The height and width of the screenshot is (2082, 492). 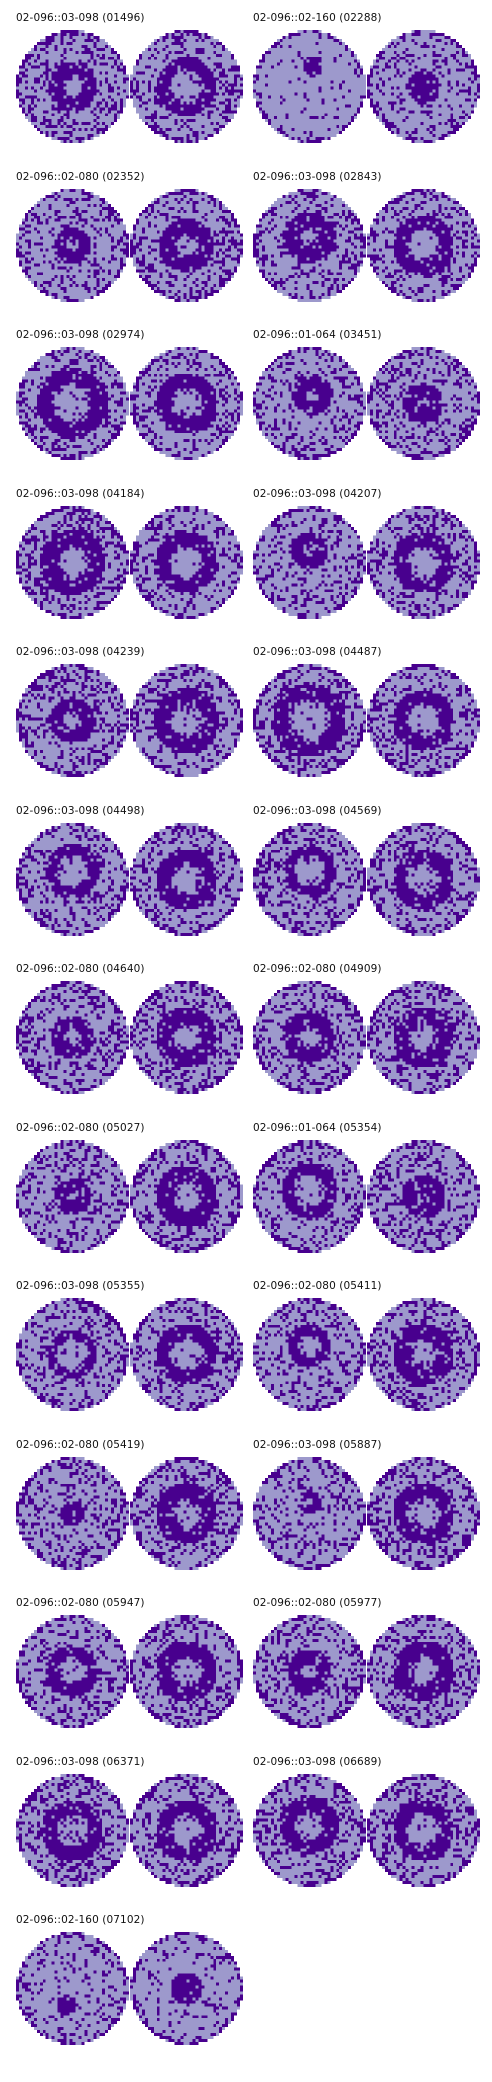 I want to click on wafer-pair-label: 02-096::03-098 (05887), so click(x=317, y=1444).